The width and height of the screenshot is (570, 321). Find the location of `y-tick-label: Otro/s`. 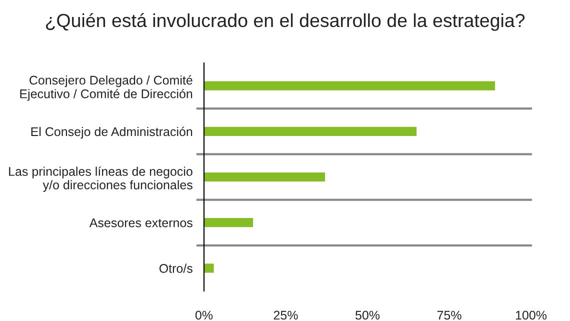

y-tick-label: Otro/s is located at coordinates (175, 268).